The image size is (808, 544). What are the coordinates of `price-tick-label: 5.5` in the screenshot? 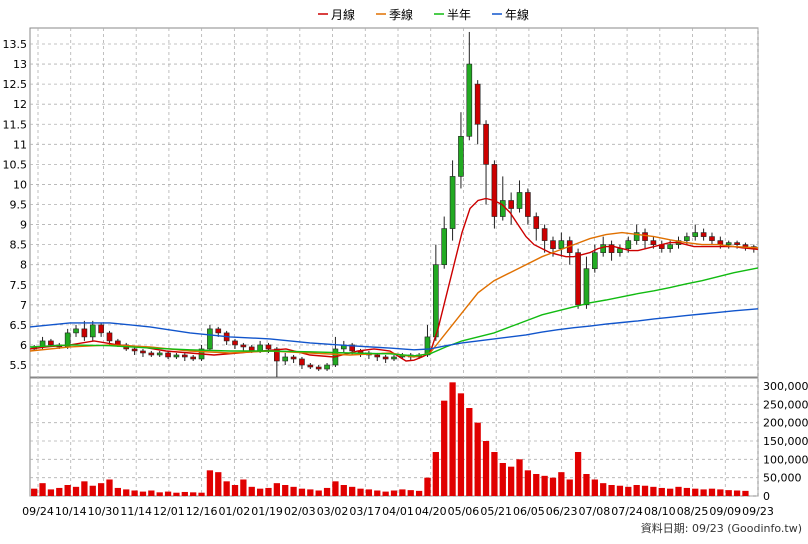 It's located at (19, 365).